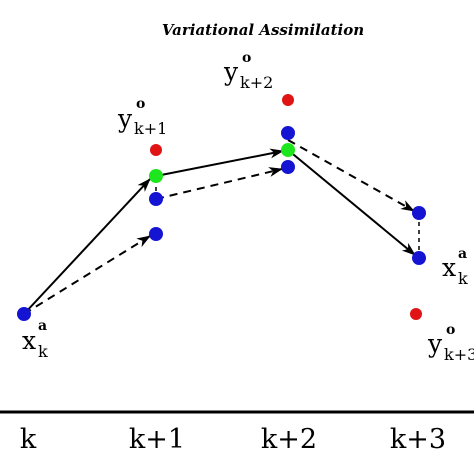 This screenshot has width=474, height=474. What do you see at coordinates (156, 150) in the screenshot?
I see `observation-point-k1` at bounding box center [156, 150].